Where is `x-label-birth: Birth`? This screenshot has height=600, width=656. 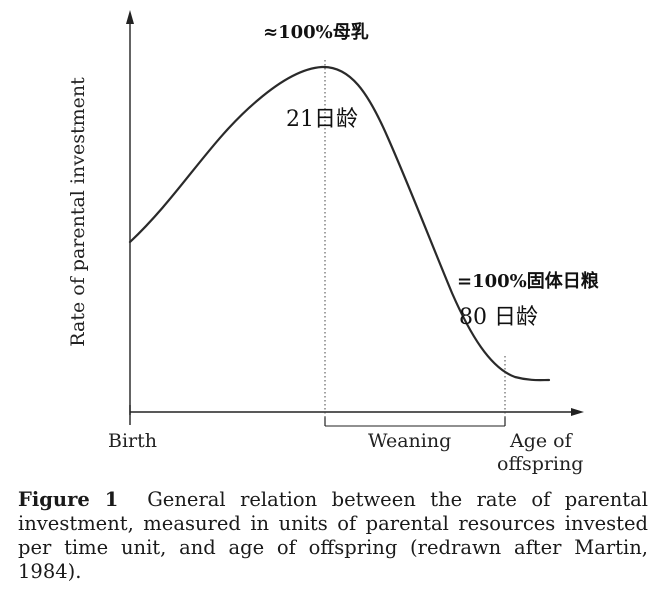 x-label-birth: Birth is located at coordinates (132, 441).